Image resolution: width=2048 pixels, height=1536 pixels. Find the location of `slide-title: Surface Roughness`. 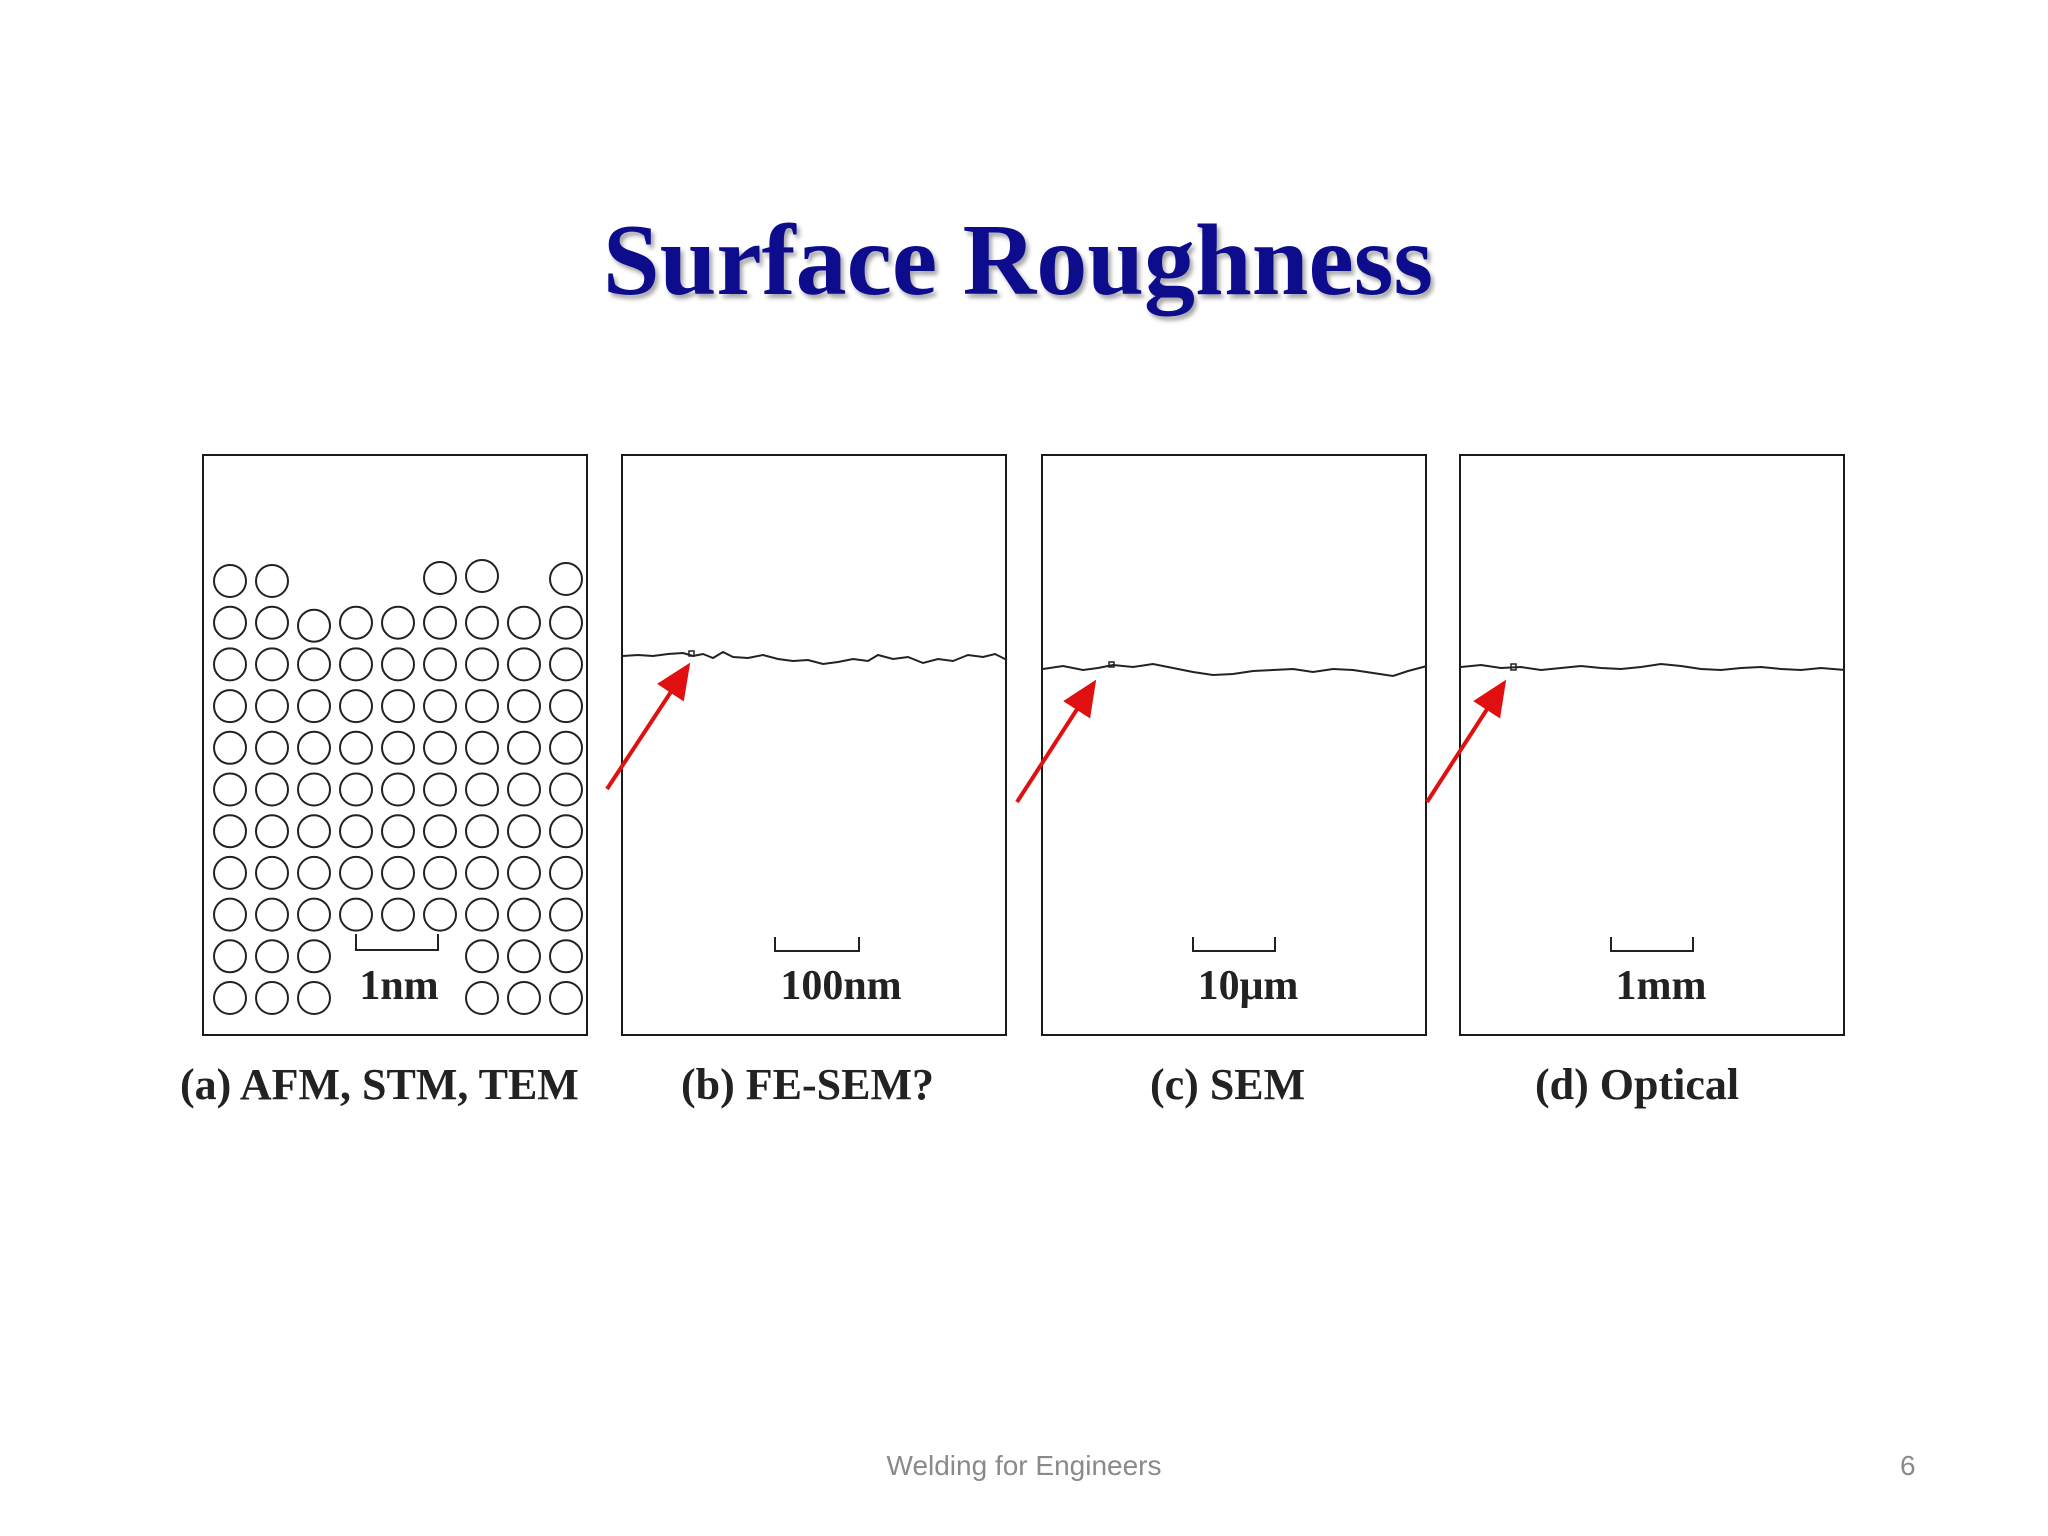

slide-title: Surface Roughness is located at coordinates (1018, 260).